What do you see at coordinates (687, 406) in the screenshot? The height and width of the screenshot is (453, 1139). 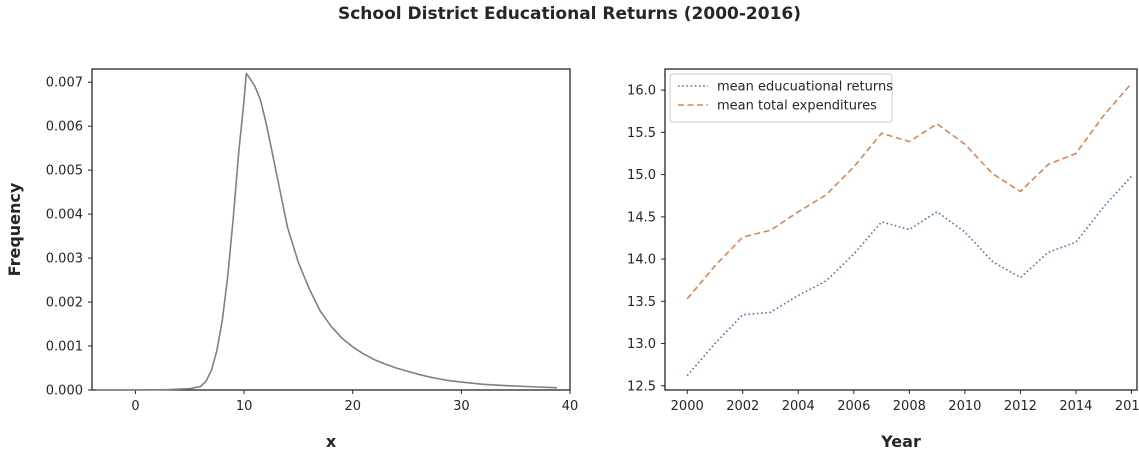 I see `x-tick-label: 2000` at bounding box center [687, 406].